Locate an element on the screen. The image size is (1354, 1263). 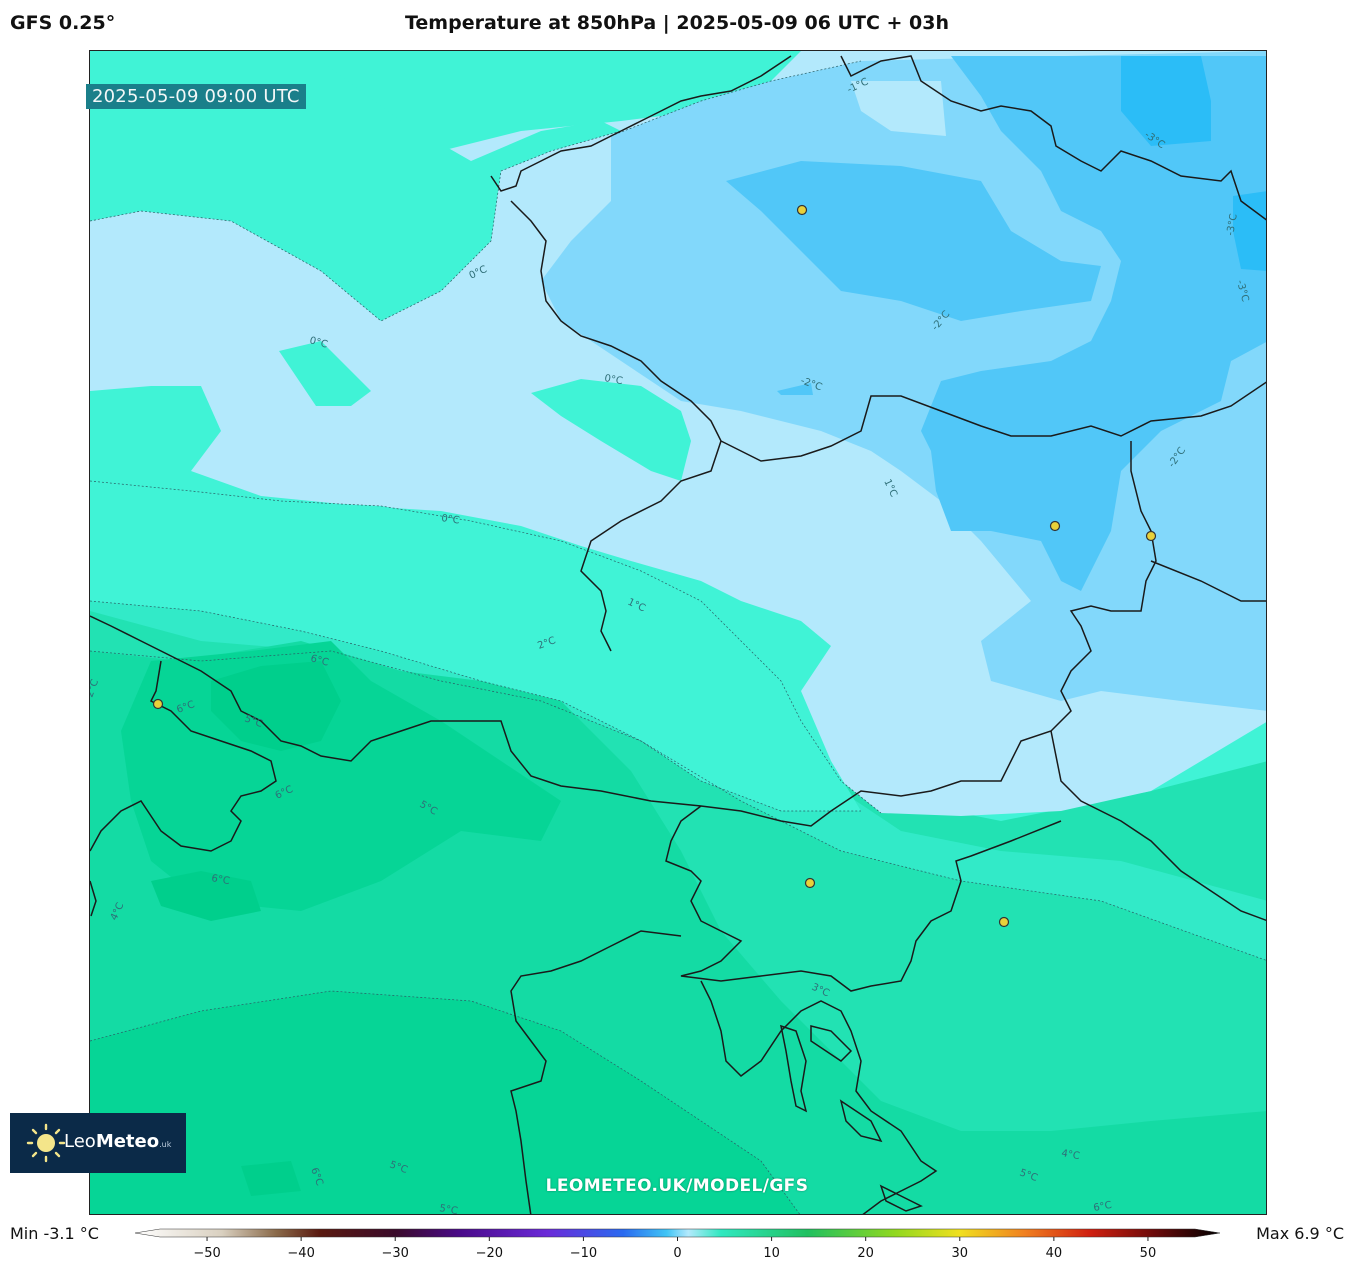
border-a is located at coordinates (641, 123).